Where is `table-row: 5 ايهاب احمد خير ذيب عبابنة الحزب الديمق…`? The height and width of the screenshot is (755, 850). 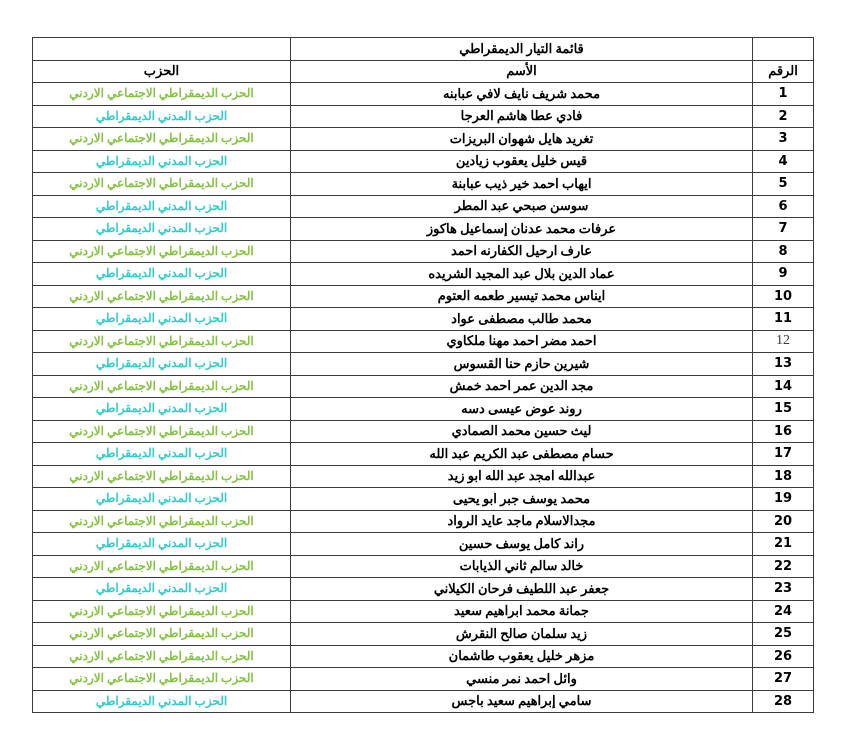 table-row: 5 ايهاب احمد خير ذيب عبابنة الحزب الديمق… is located at coordinates (423, 184).